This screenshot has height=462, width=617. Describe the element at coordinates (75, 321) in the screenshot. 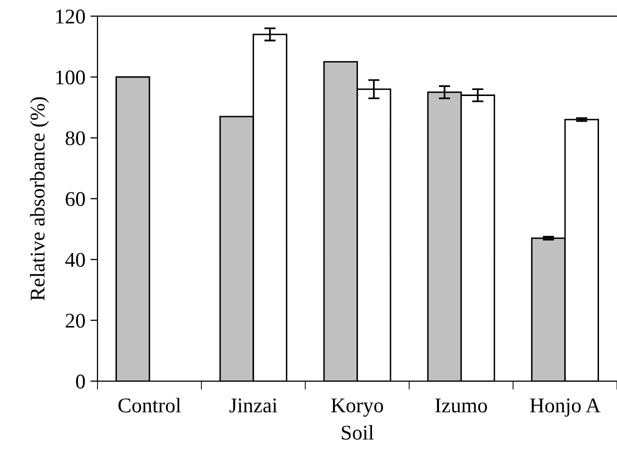

I see `y-tick-label: 20` at that location.